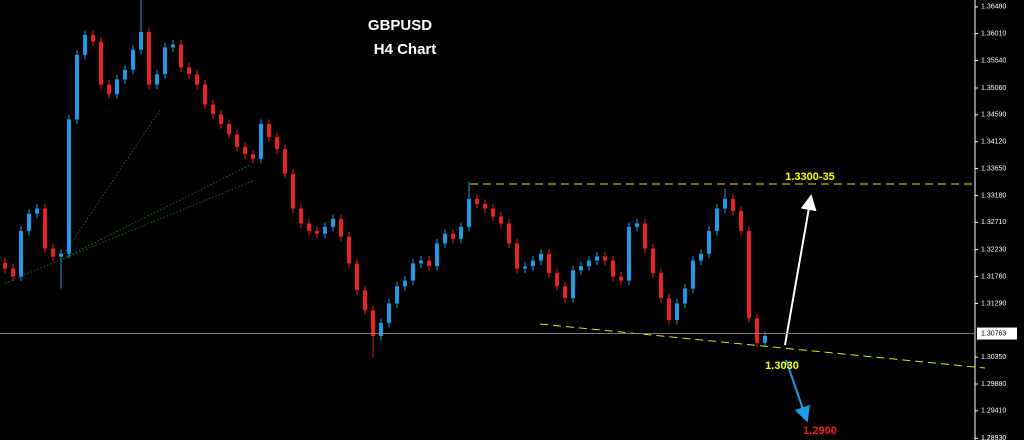 The image size is (1024, 440). I want to click on downside-label: 1.2900, so click(820, 431).